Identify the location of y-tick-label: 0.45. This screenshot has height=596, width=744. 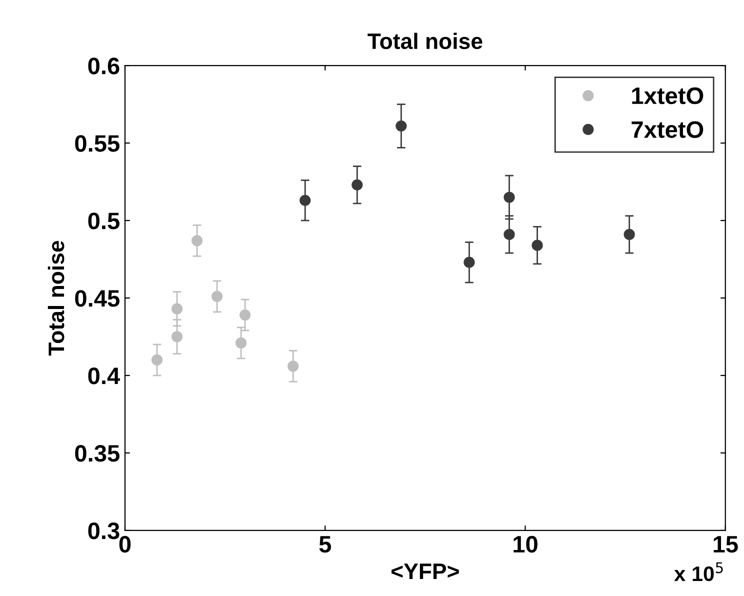
(97, 298).